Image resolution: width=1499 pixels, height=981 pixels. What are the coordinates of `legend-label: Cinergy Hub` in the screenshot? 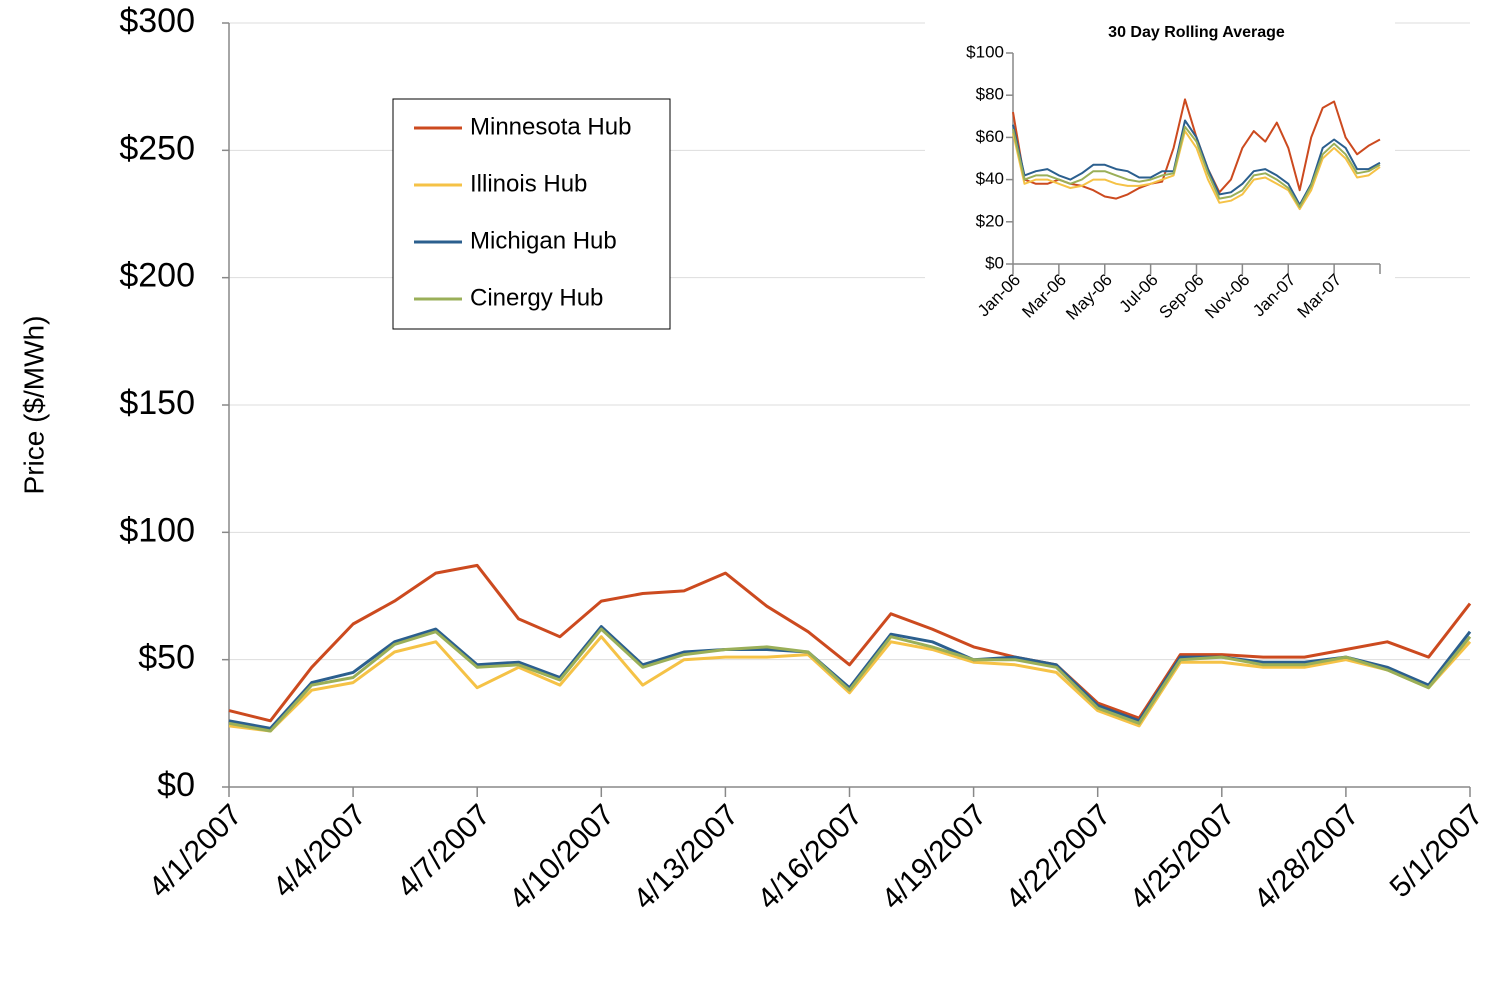 It's located at (536, 297).